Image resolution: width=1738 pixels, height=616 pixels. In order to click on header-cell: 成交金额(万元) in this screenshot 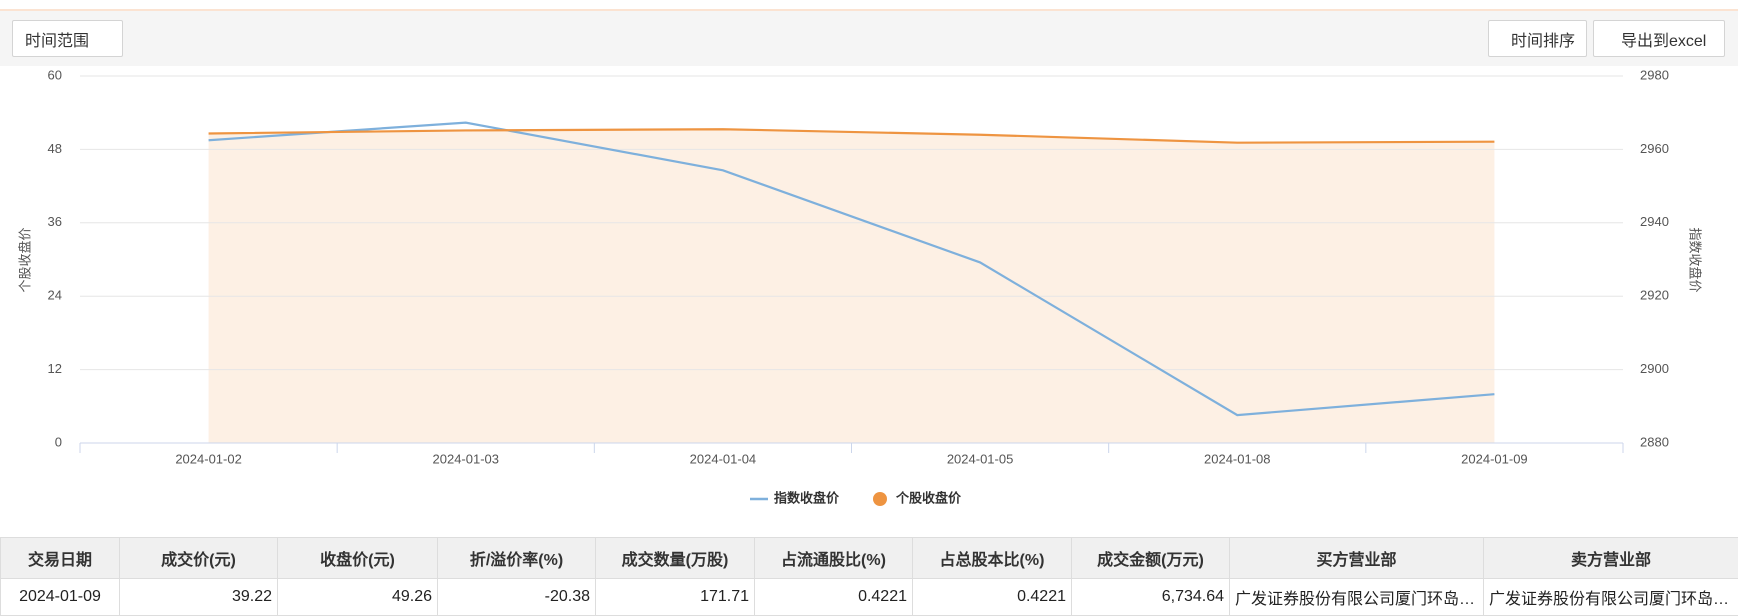, I will do `click(1151, 558)`.